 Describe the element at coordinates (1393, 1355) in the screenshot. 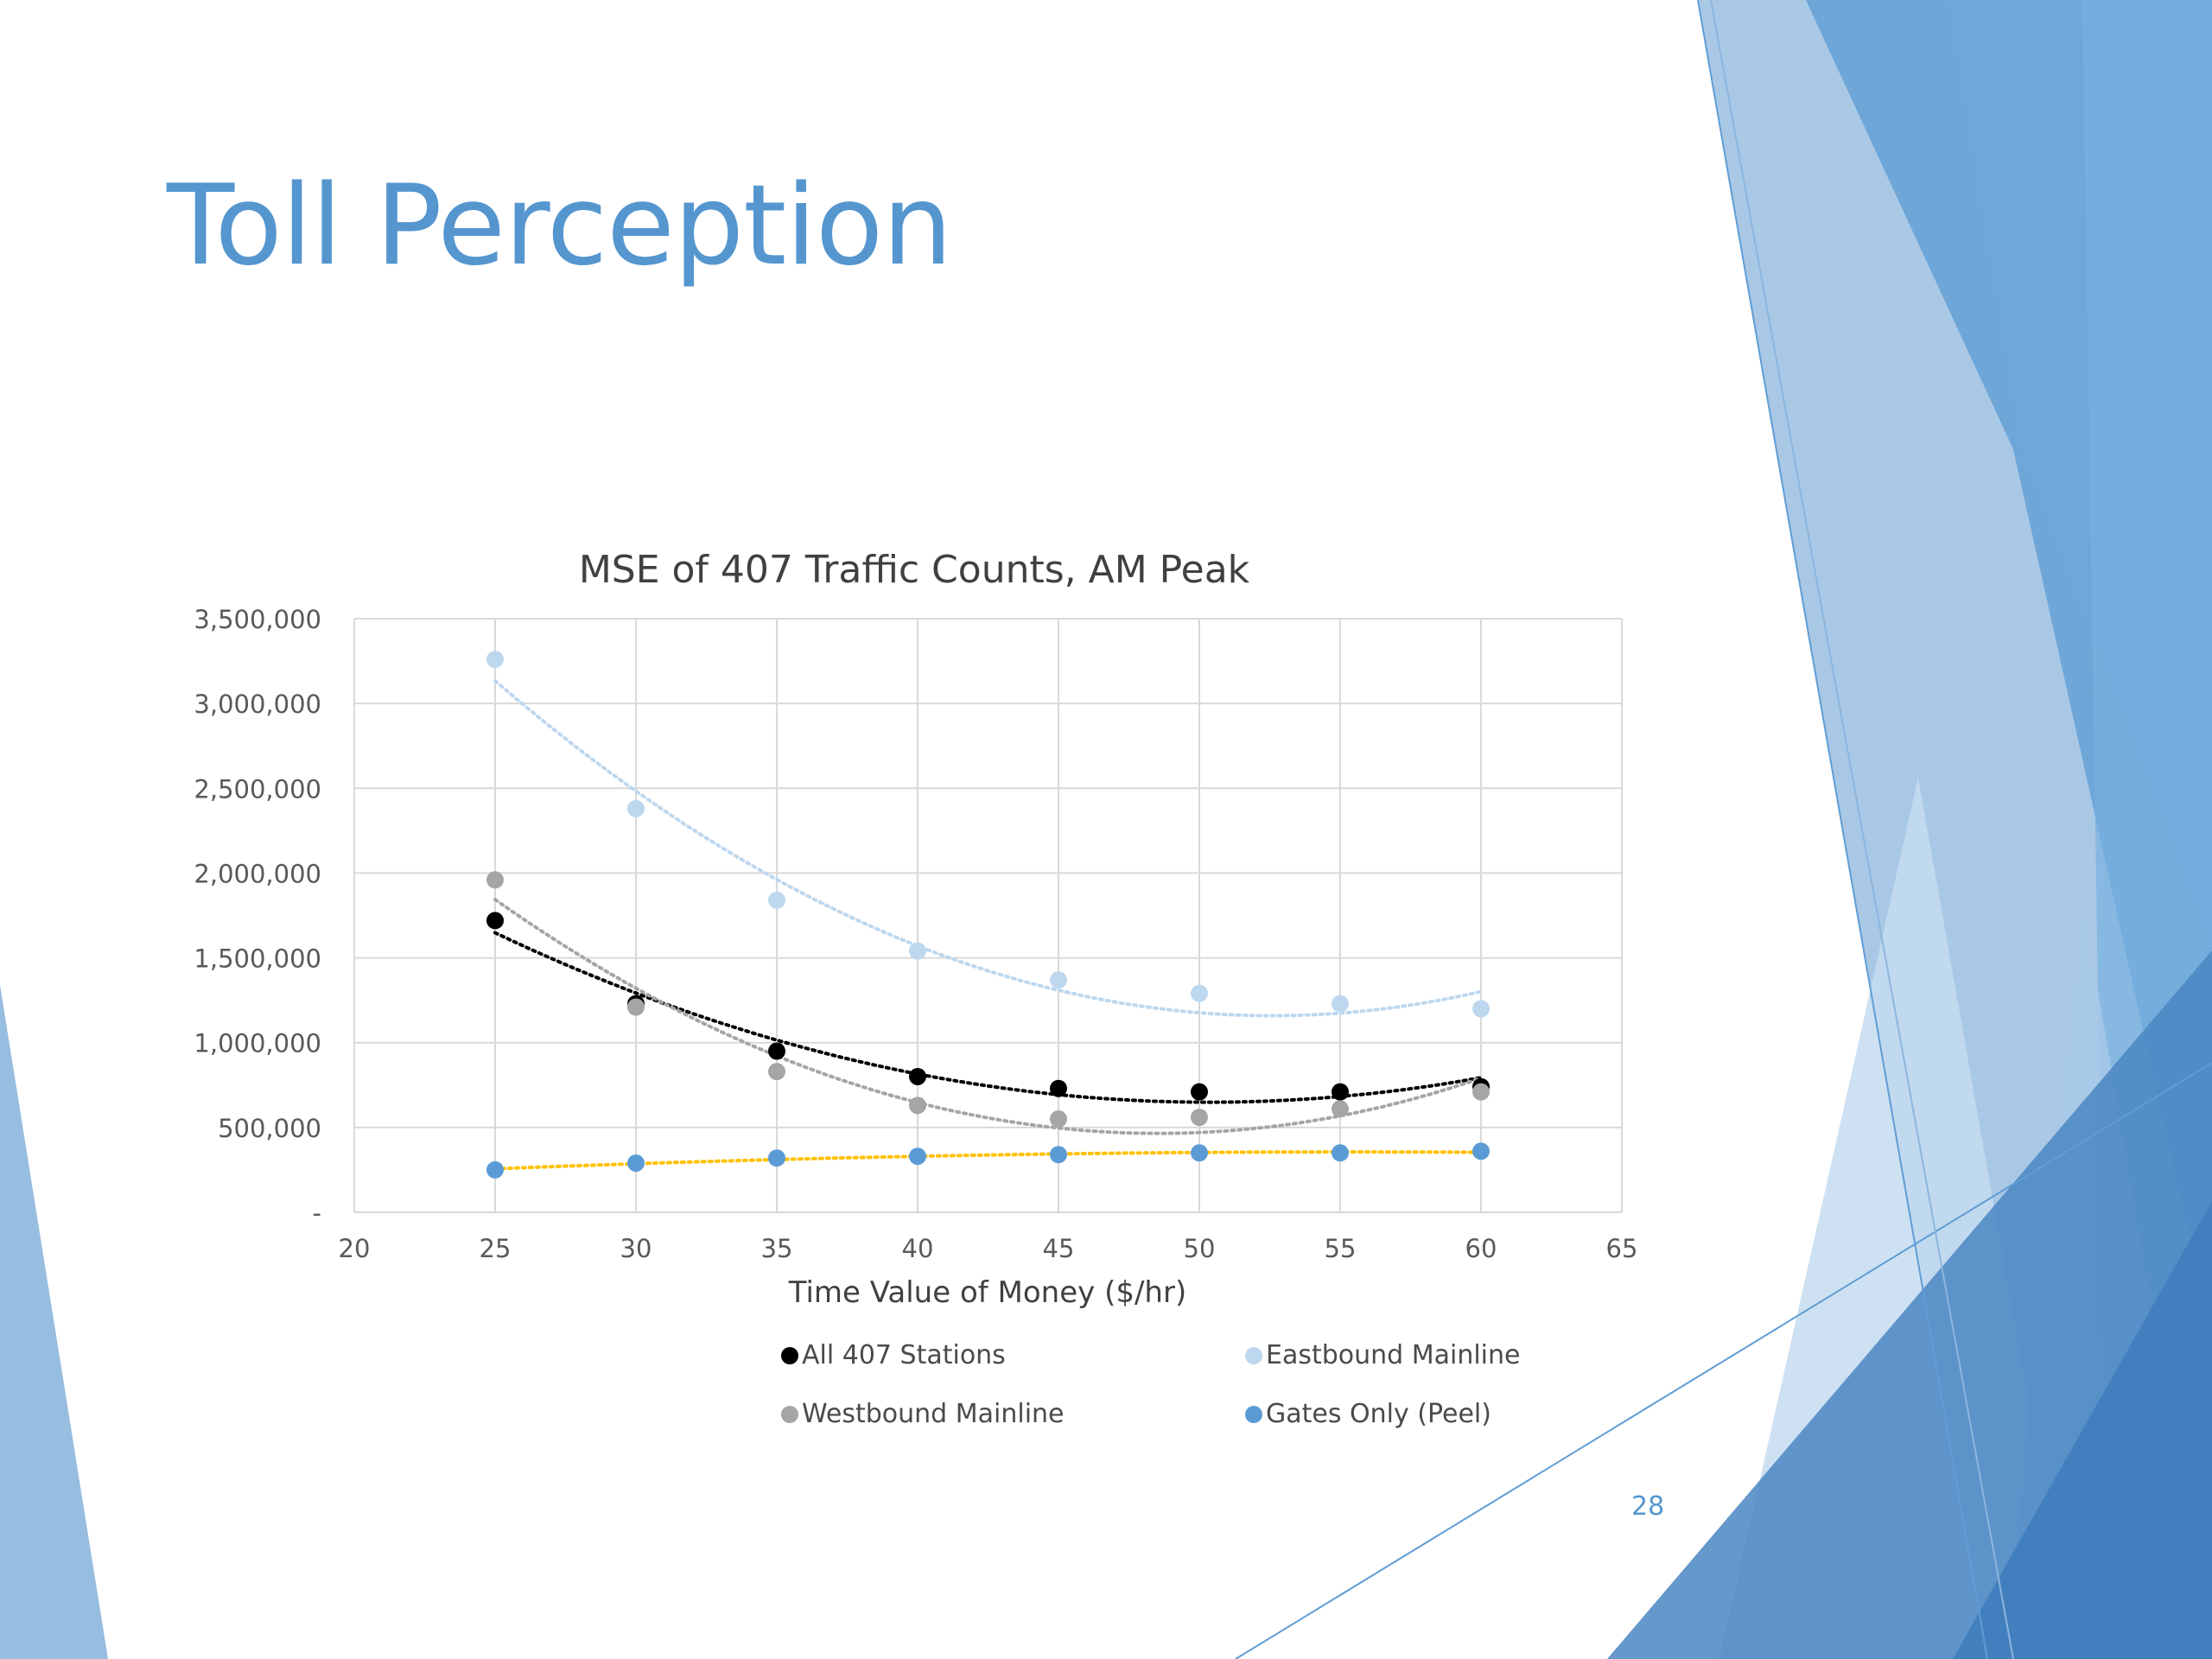

I see `legend-label: Eastbound Mainline` at that location.